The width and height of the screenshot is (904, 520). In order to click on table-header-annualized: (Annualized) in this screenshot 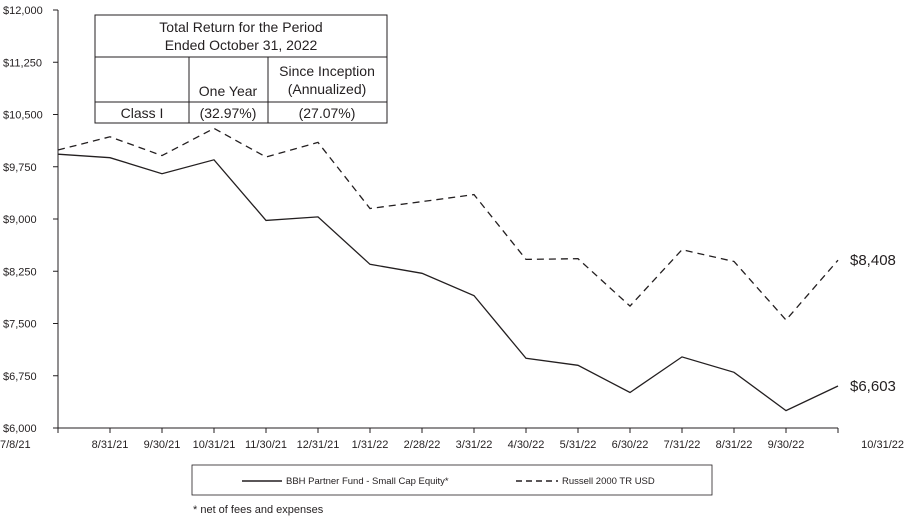, I will do `click(327, 89)`.